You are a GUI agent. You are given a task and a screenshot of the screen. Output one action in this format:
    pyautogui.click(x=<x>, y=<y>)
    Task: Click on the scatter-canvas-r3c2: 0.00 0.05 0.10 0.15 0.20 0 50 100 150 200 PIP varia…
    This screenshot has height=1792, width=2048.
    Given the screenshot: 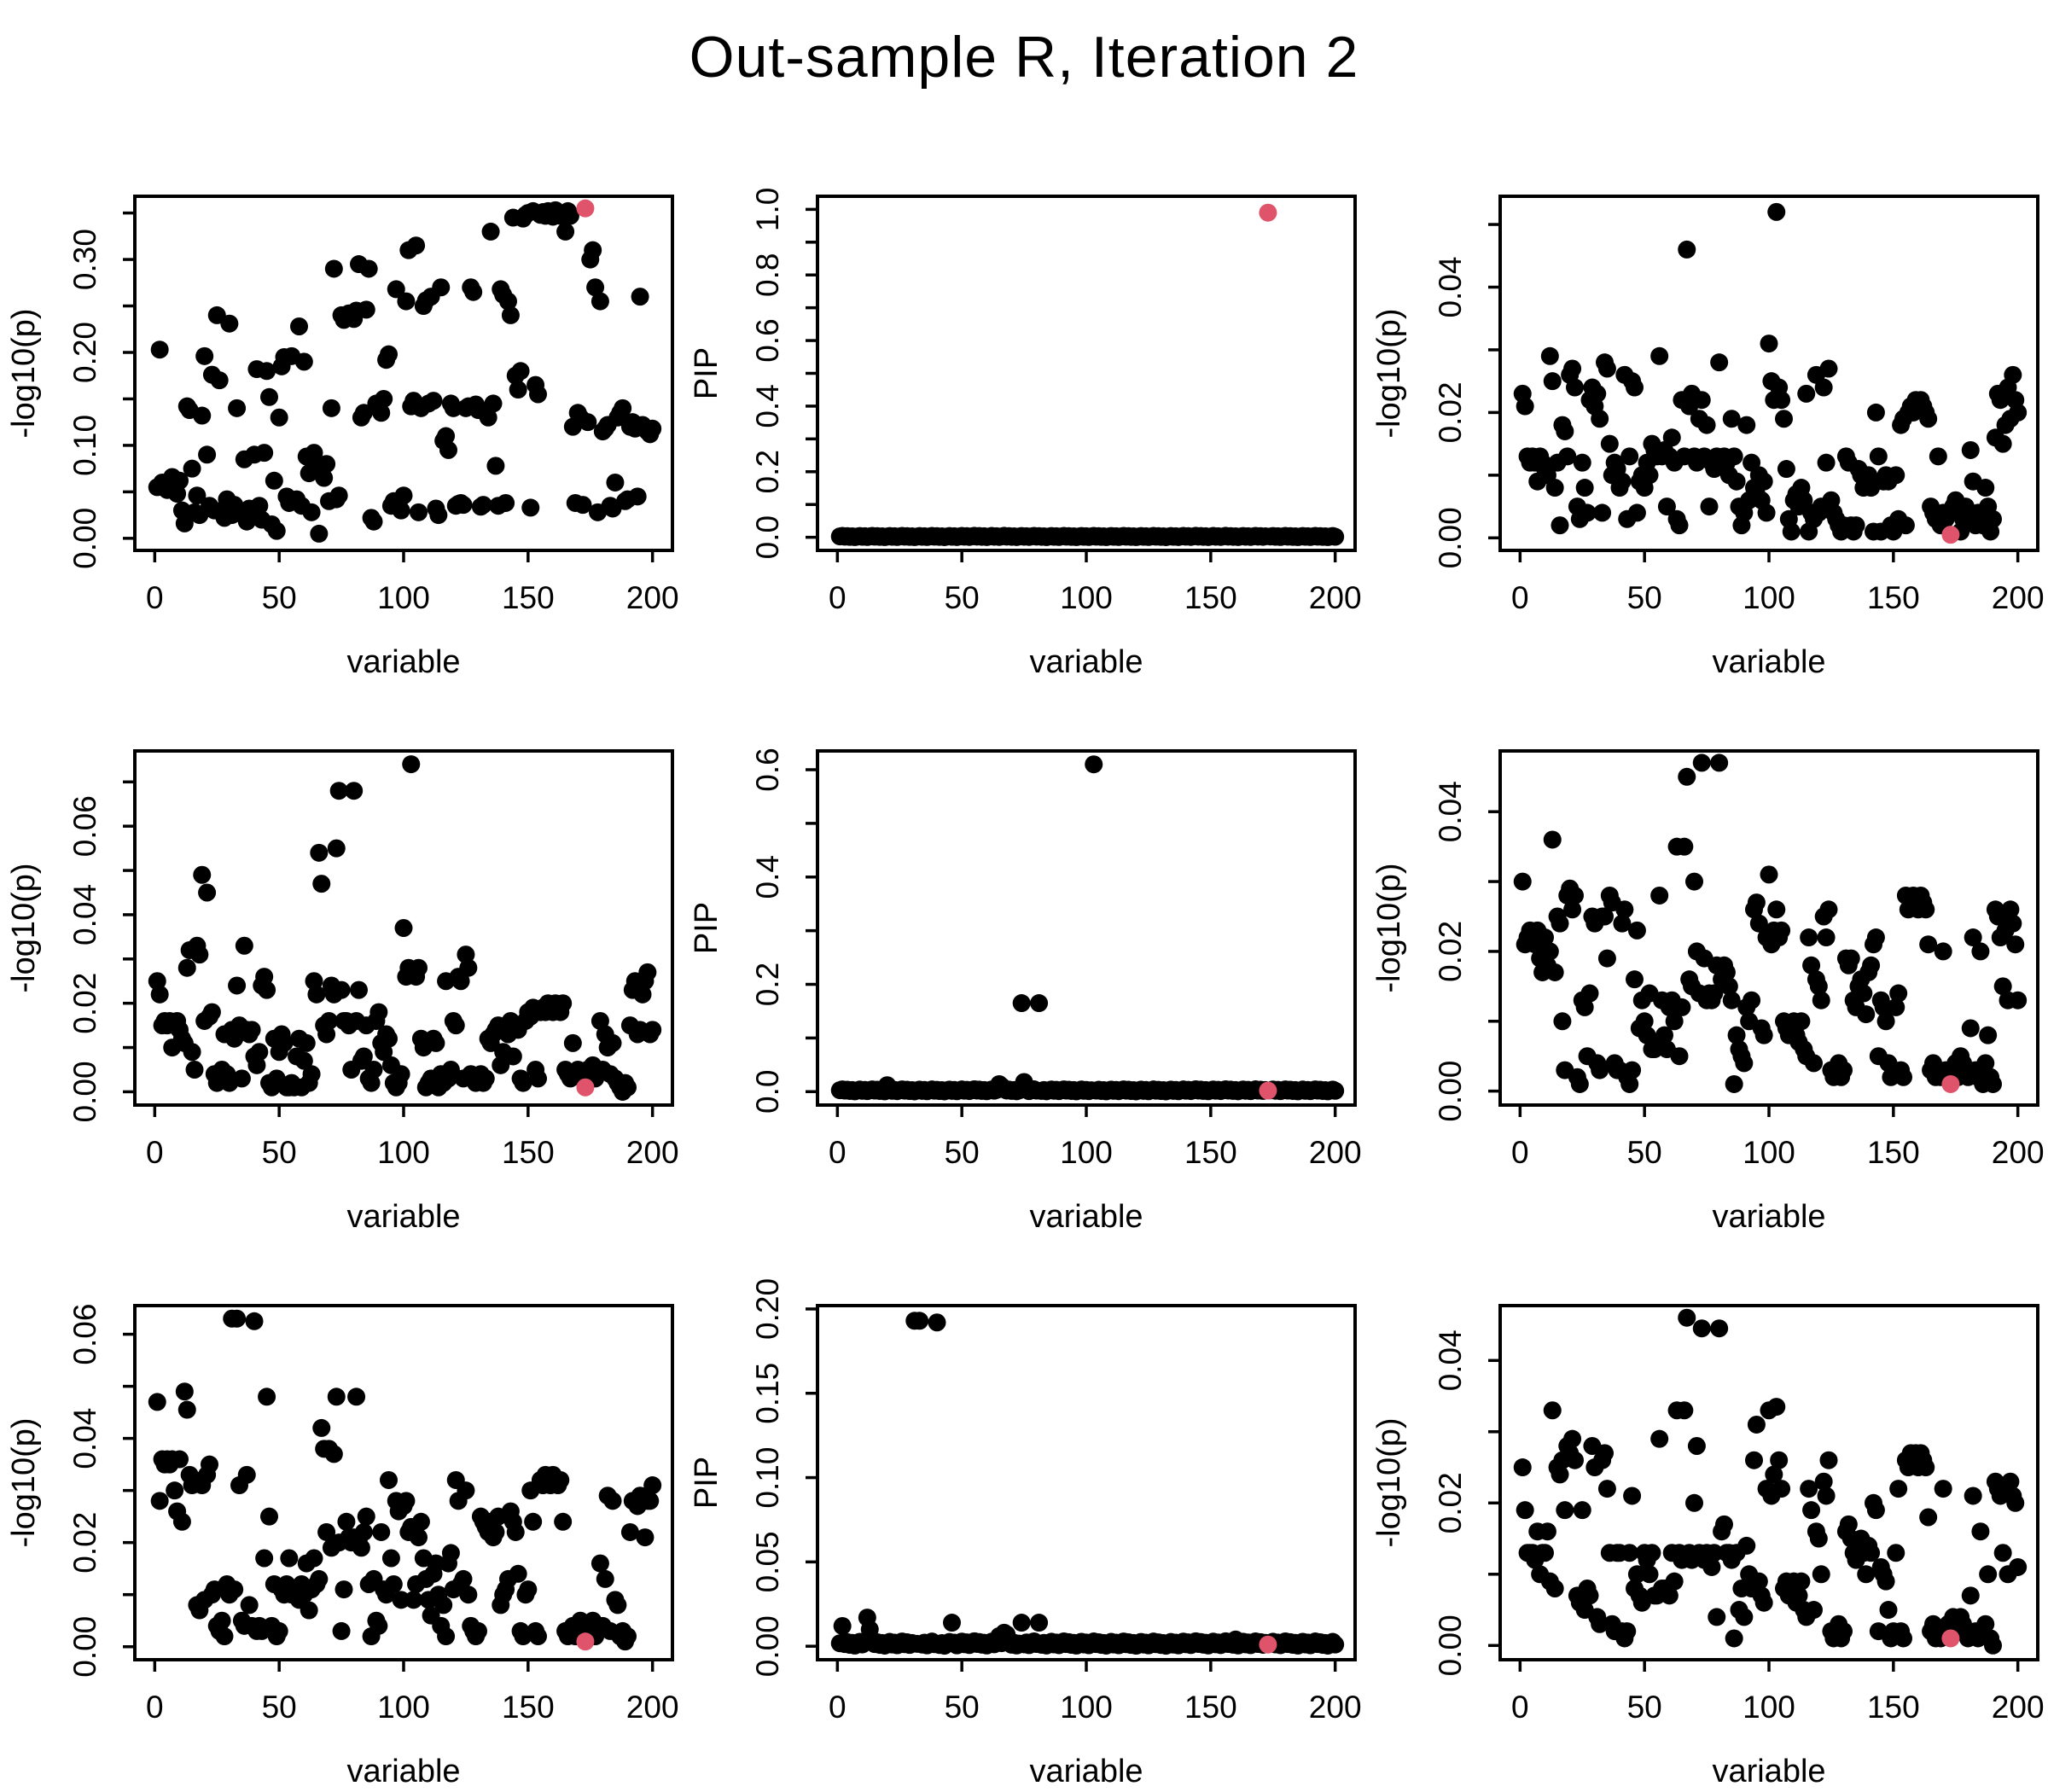 What is the action you would take?
    pyautogui.click(x=1025, y=1533)
    